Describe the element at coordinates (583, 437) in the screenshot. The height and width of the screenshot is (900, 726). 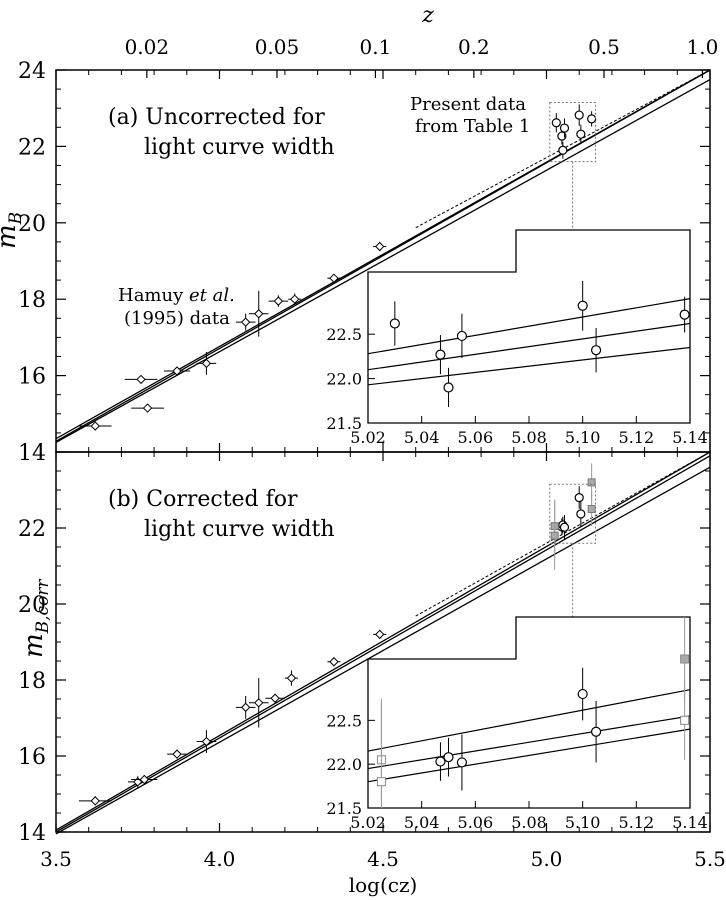
I see `inset-x-tick-label: 5.10` at that location.